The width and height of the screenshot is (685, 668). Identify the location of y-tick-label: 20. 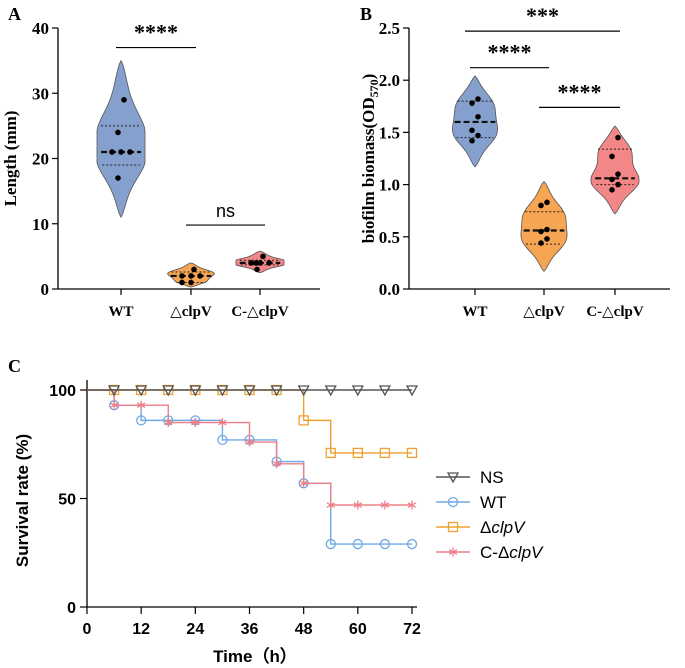
(40, 159).